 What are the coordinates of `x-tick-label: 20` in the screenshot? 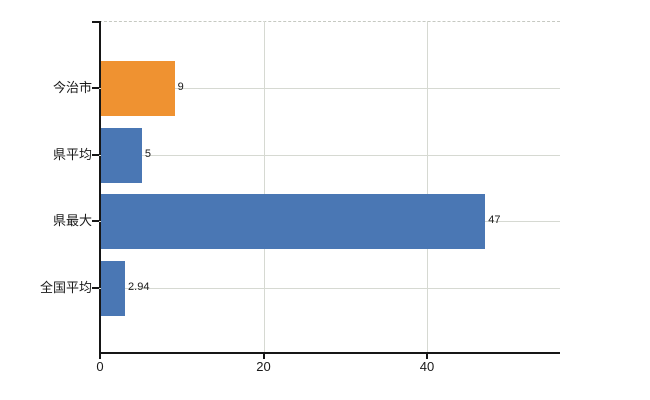 It's located at (263, 366).